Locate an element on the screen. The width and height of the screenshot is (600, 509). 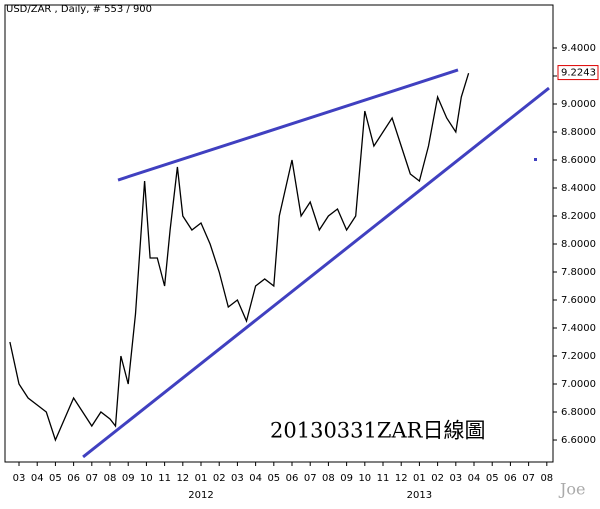
last-value-box is located at coordinates (578, 73).